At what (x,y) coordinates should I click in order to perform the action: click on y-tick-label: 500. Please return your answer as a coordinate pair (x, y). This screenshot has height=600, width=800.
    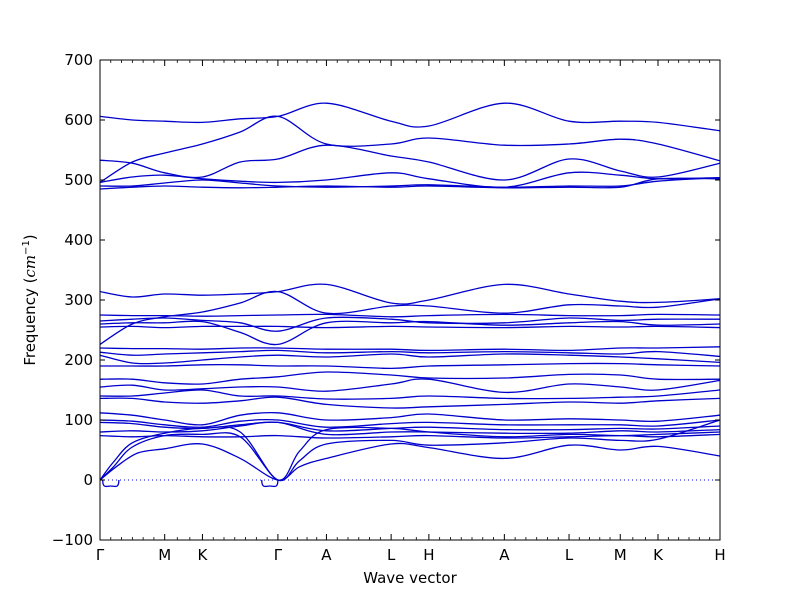
    Looking at the image, I should click on (78, 180).